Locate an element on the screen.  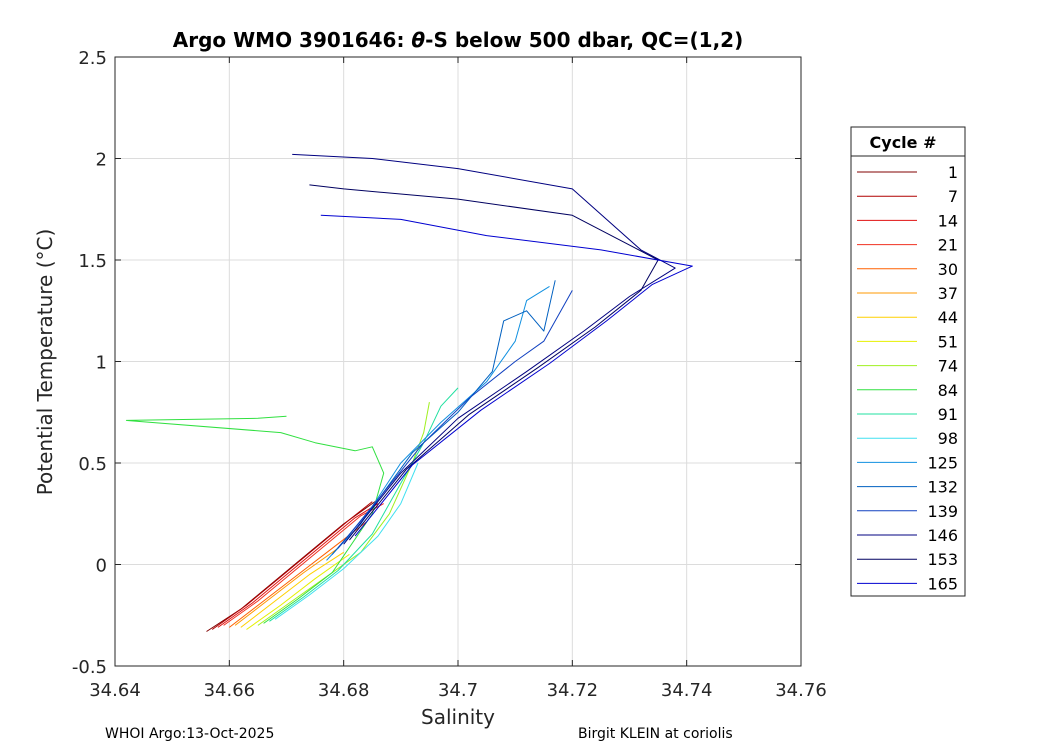
legend-entry-label: 7 is located at coordinates (953, 196).